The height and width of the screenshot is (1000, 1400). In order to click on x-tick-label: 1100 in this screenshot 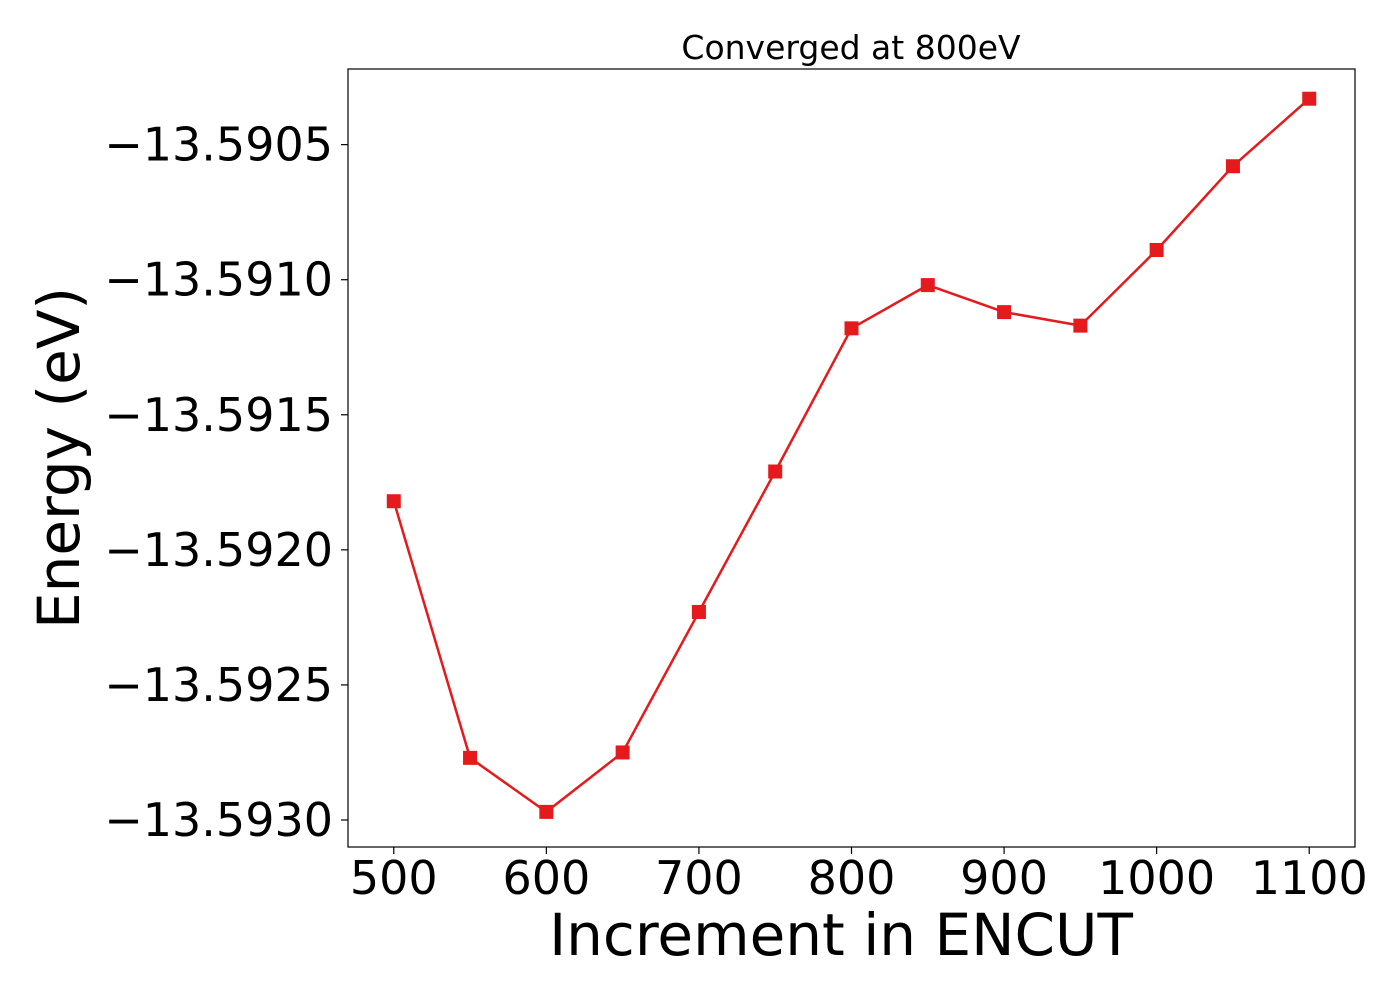, I will do `click(1309, 878)`.